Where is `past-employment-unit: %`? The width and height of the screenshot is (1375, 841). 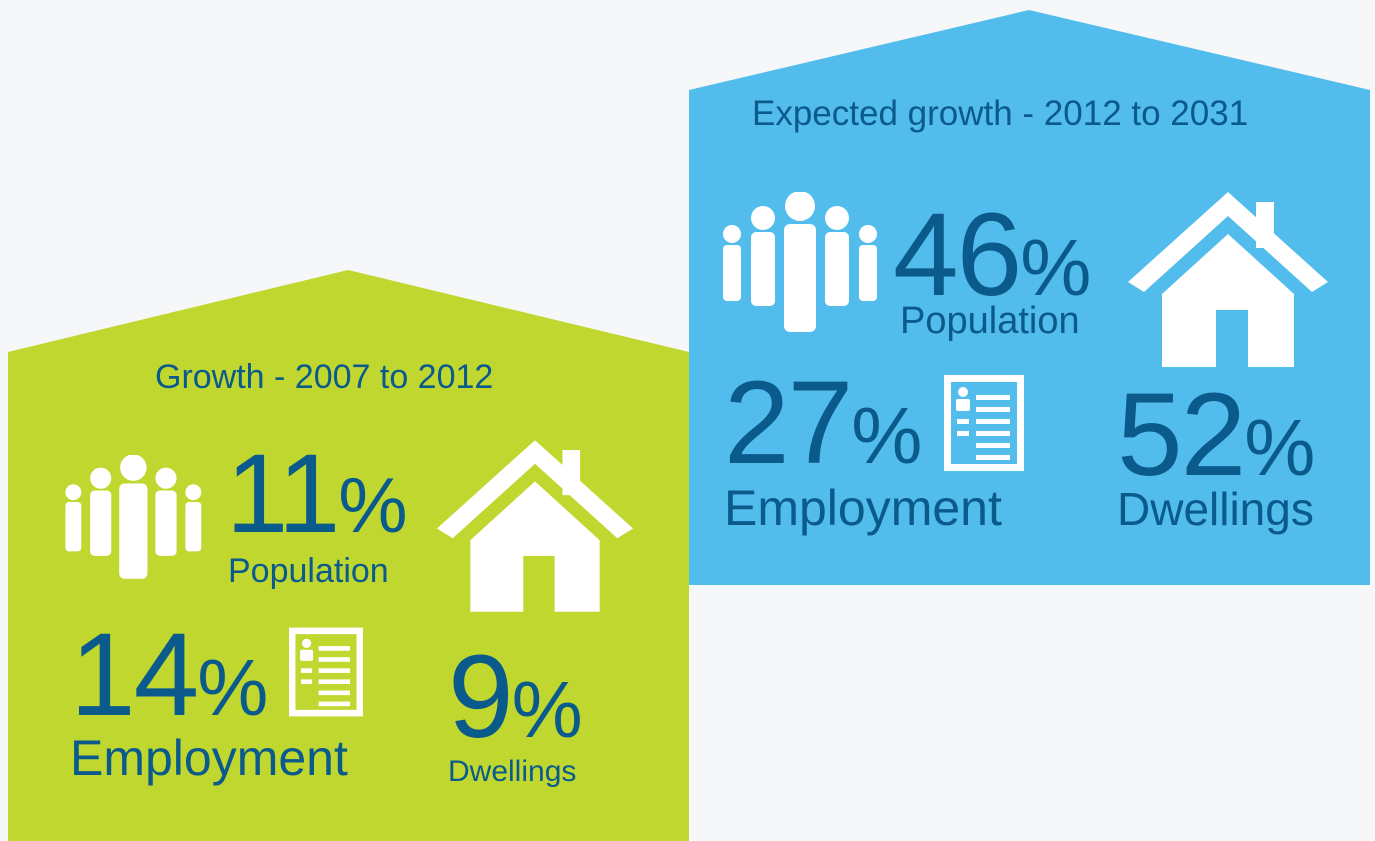 past-employment-unit: % is located at coordinates (232, 687).